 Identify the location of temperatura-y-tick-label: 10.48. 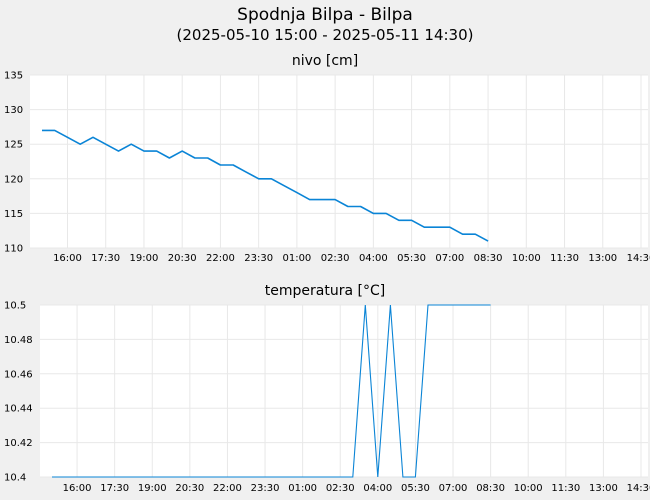
(18, 340).